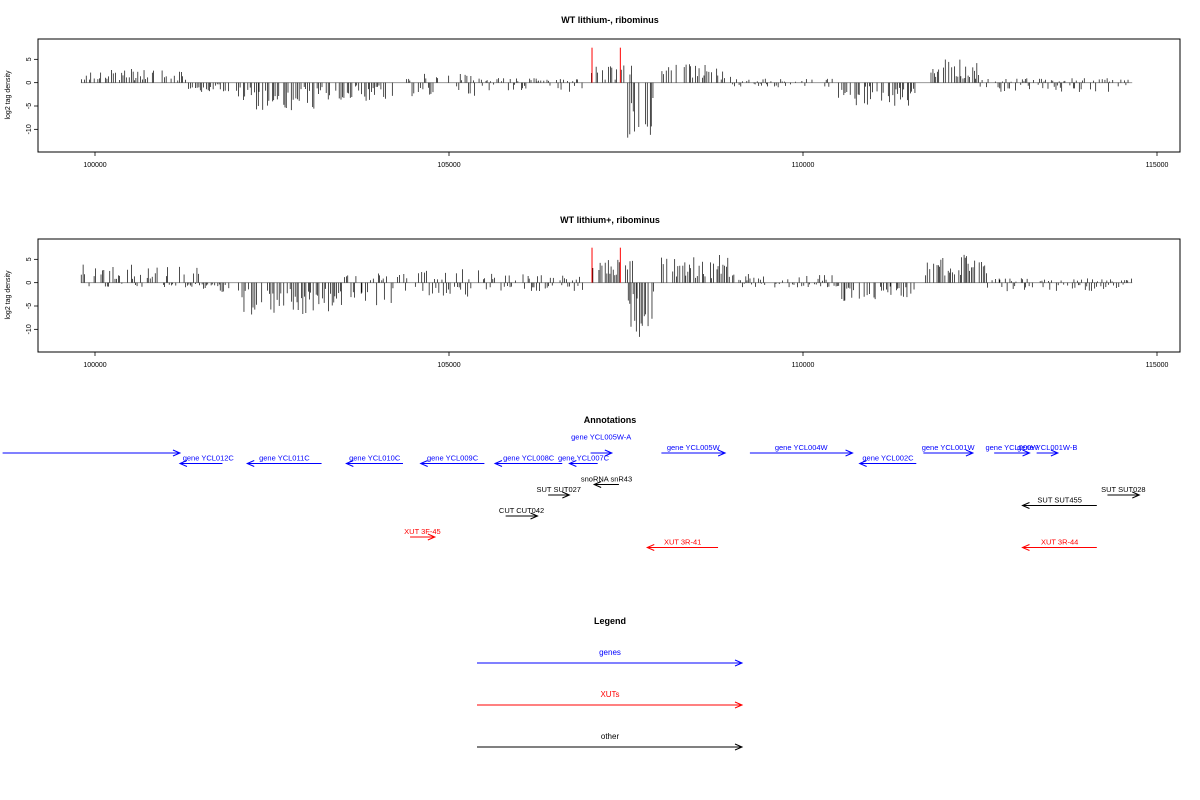  What do you see at coordinates (610, 652) in the screenshot?
I see `legend-label: genes` at bounding box center [610, 652].